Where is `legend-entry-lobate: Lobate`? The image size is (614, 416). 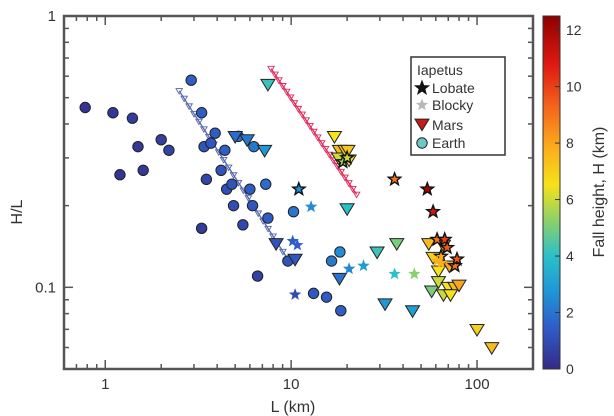
legend-entry-lobate: Lobate is located at coordinates (444, 87).